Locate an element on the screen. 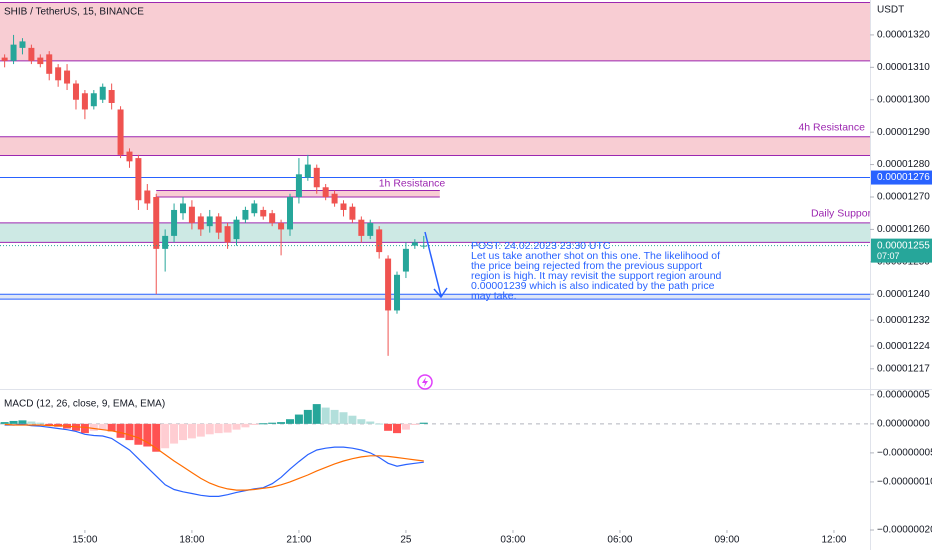 The width and height of the screenshot is (932, 550). last-price-label: 0.00001255 is located at coordinates (903, 245).